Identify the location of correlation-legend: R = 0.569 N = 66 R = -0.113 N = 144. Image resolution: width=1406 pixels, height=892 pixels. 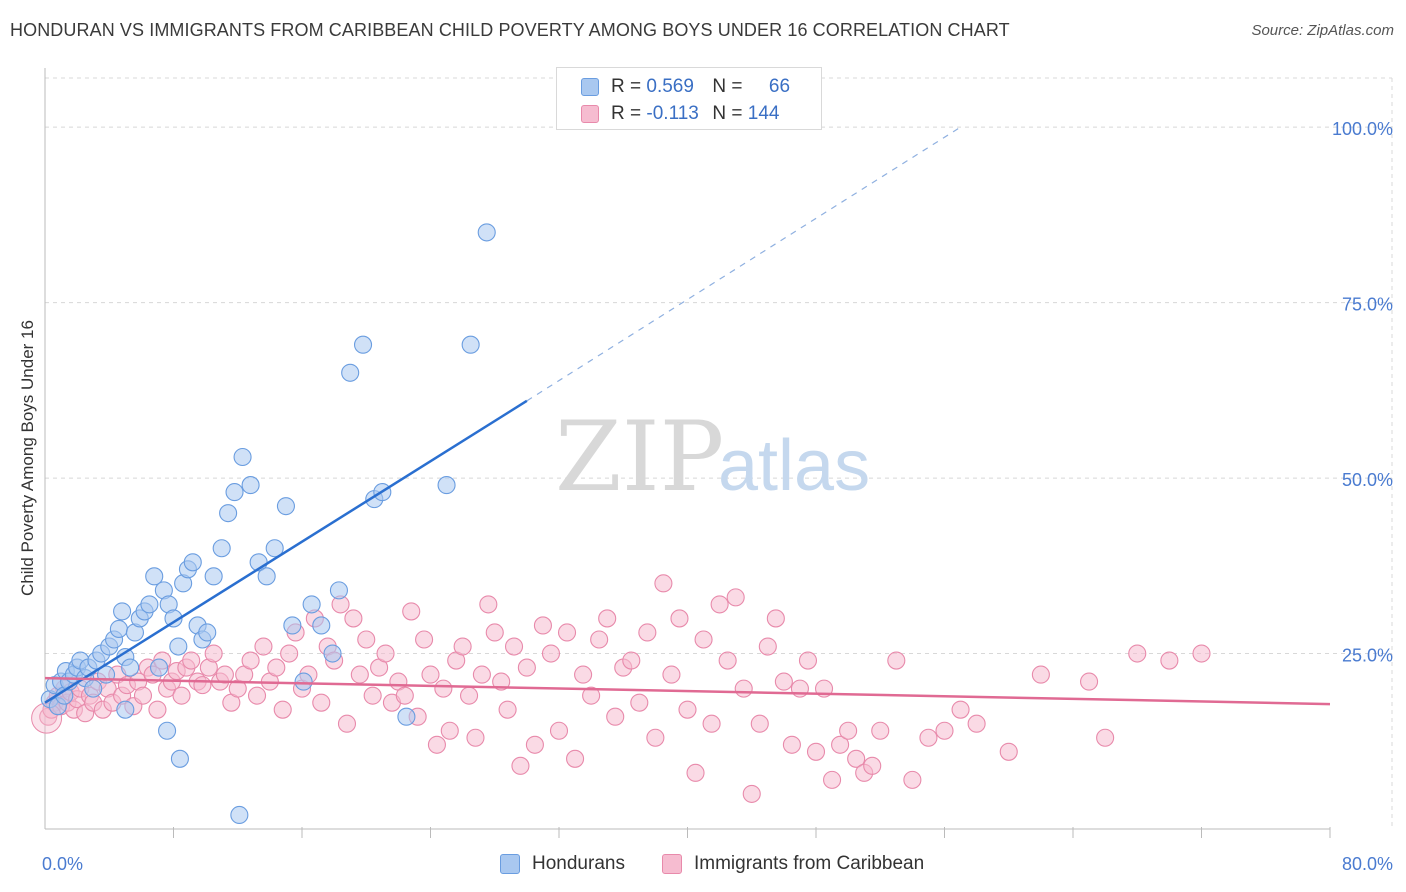
(689, 98).